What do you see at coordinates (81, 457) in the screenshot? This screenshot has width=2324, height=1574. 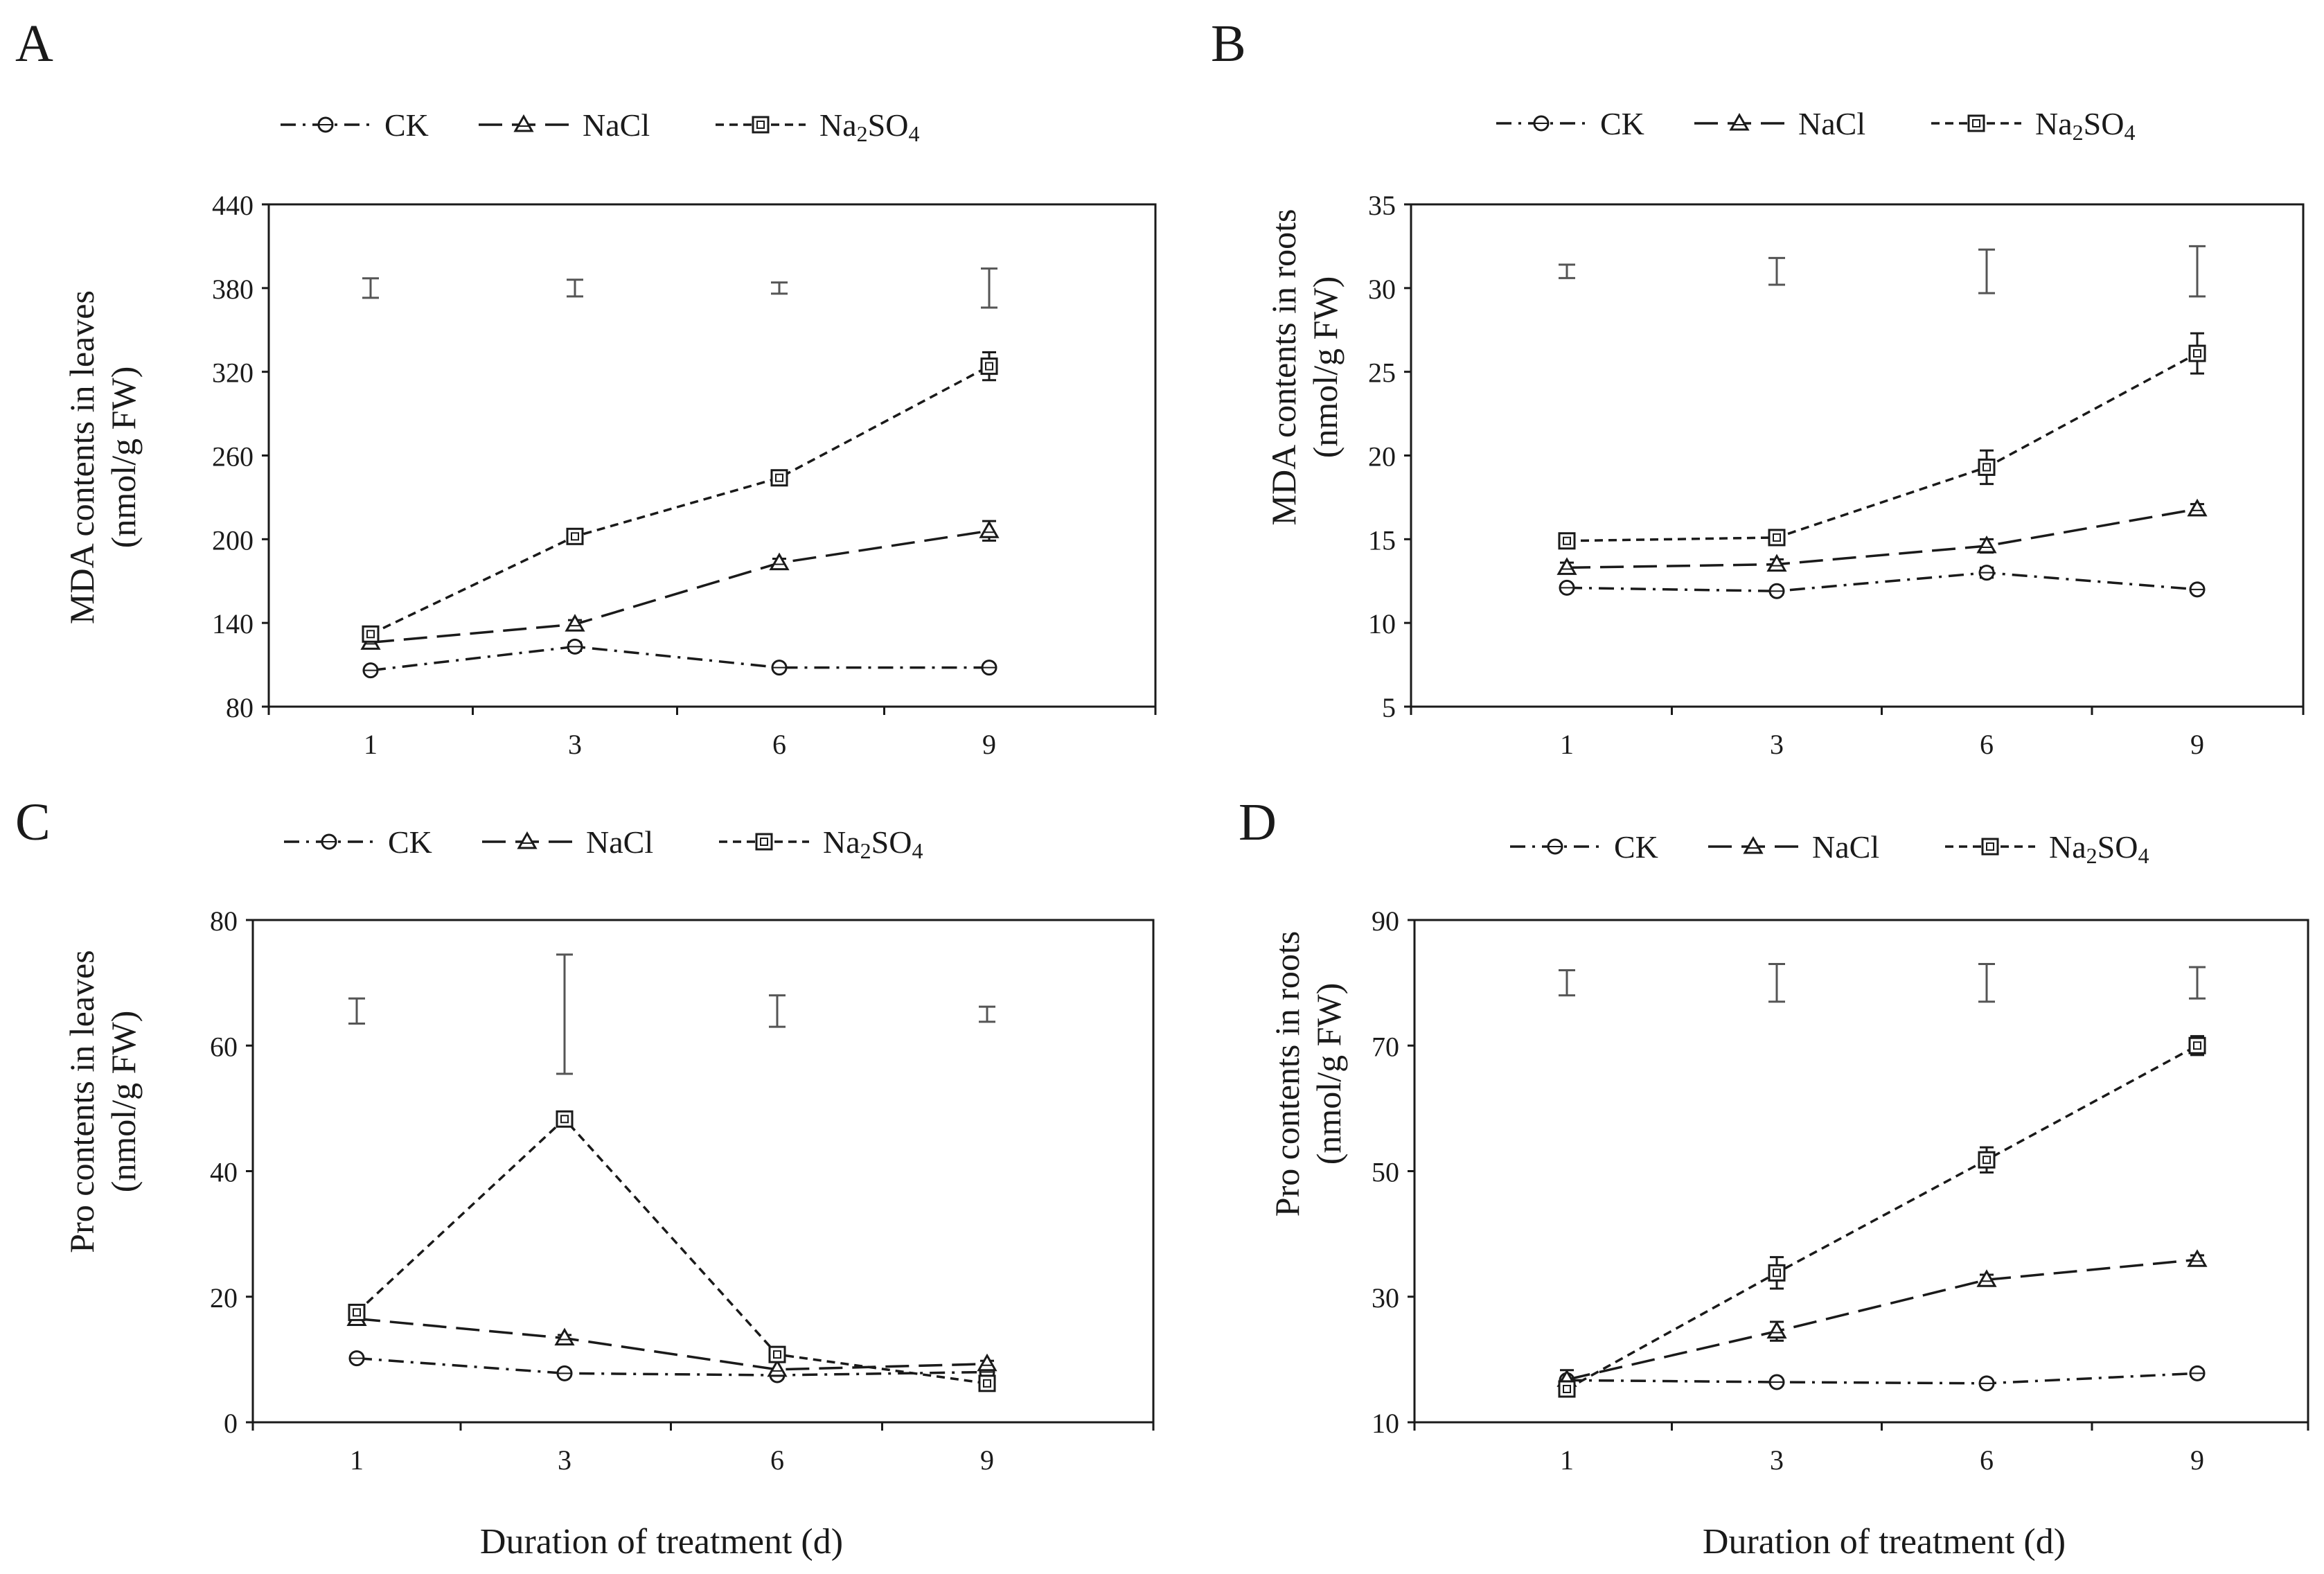 I see `ylabel-a: MDA contents in leaves` at bounding box center [81, 457].